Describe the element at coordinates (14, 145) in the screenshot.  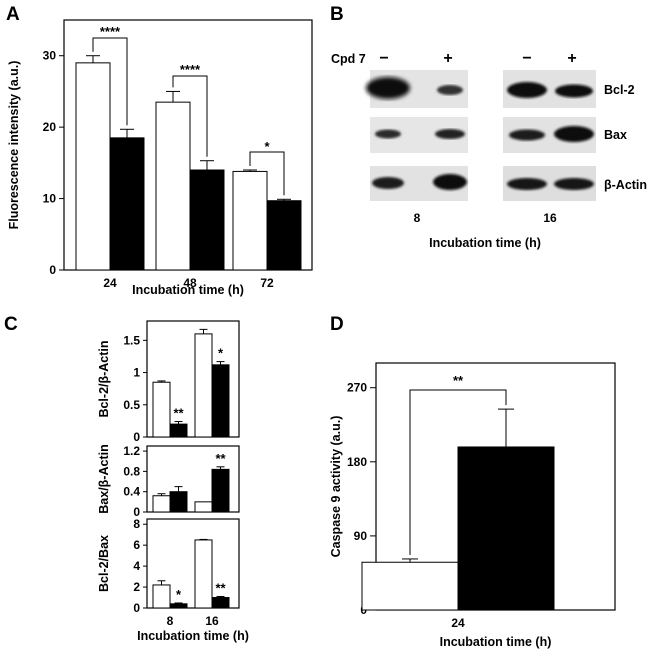
I see `y-axis-label-A: Fluorescence intensity (a.u.)` at that location.